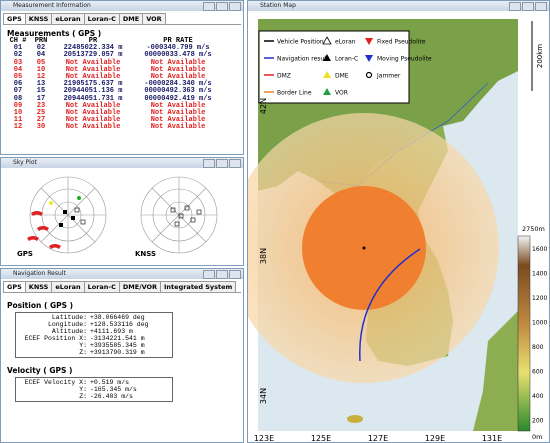 The width and height of the screenshot is (550, 443). I want to click on field: Longitude: +128.533116 deg, so click(94, 324).